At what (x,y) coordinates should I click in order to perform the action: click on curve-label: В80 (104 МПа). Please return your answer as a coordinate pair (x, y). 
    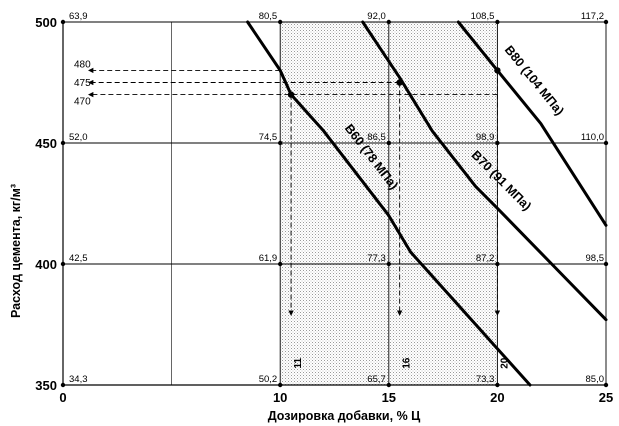
    Looking at the image, I should click on (534, 80).